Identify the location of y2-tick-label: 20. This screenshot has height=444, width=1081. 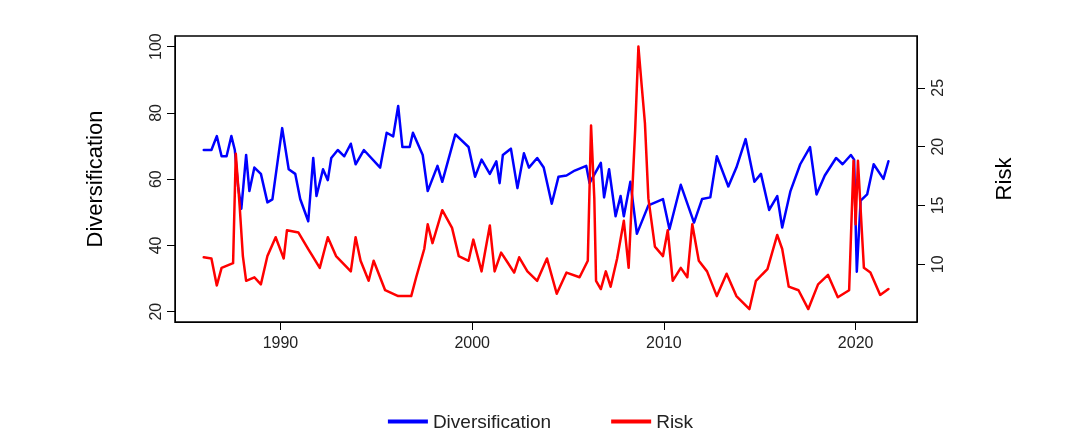
(937, 146).